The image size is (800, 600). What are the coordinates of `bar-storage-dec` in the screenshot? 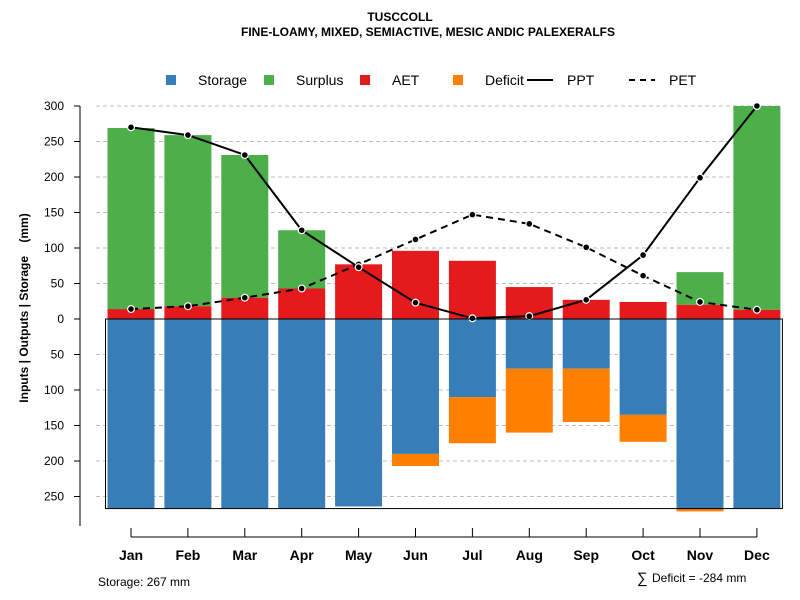 It's located at (757, 414).